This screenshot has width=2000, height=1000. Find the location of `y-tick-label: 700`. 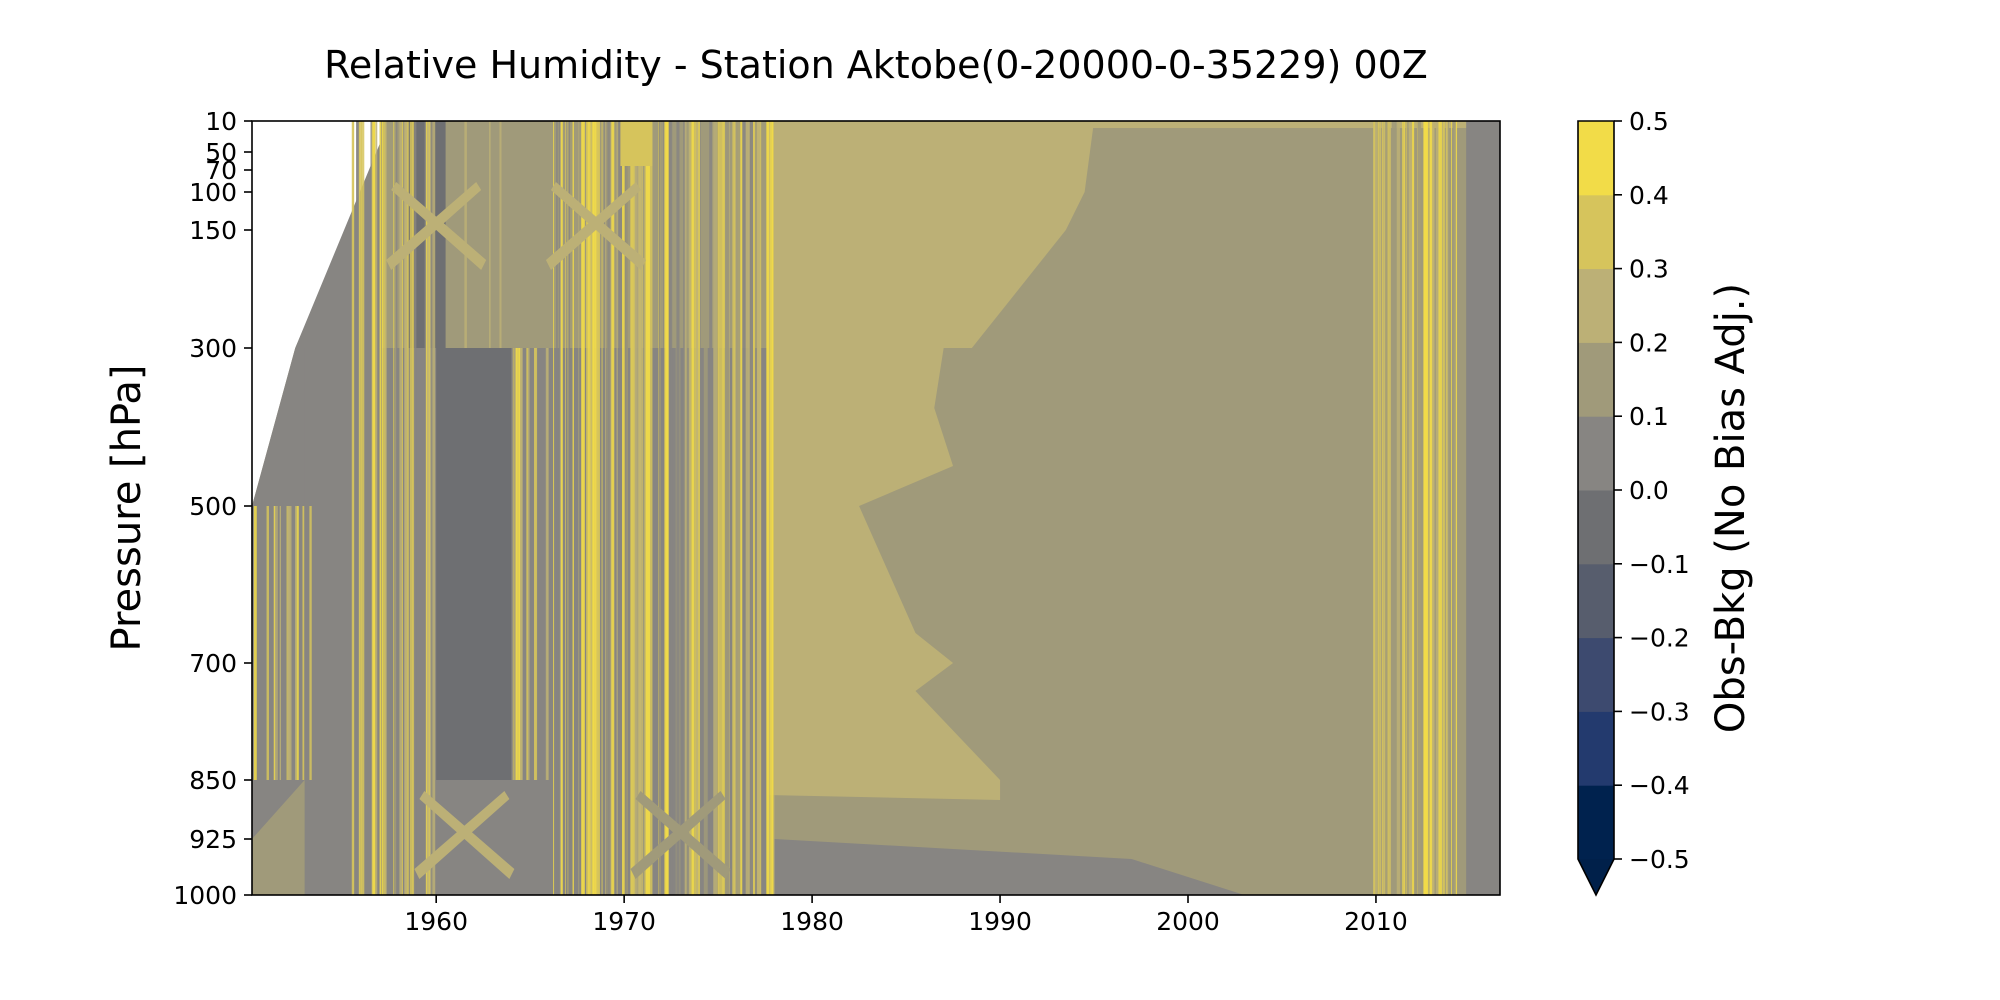

y-tick-label: 700 is located at coordinates (213, 663).